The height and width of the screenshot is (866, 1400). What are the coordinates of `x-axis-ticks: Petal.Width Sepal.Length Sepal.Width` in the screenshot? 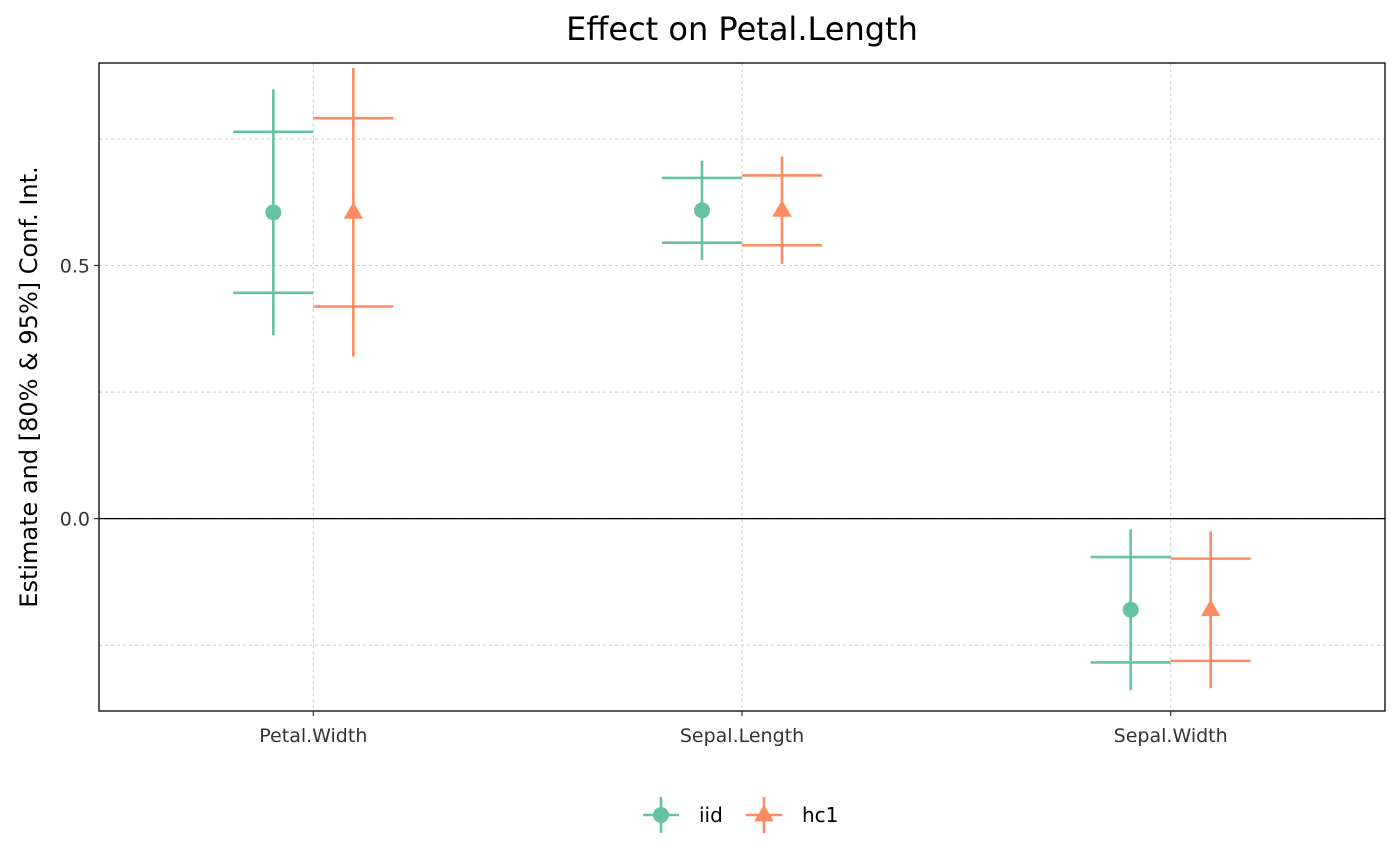 It's located at (743, 729).